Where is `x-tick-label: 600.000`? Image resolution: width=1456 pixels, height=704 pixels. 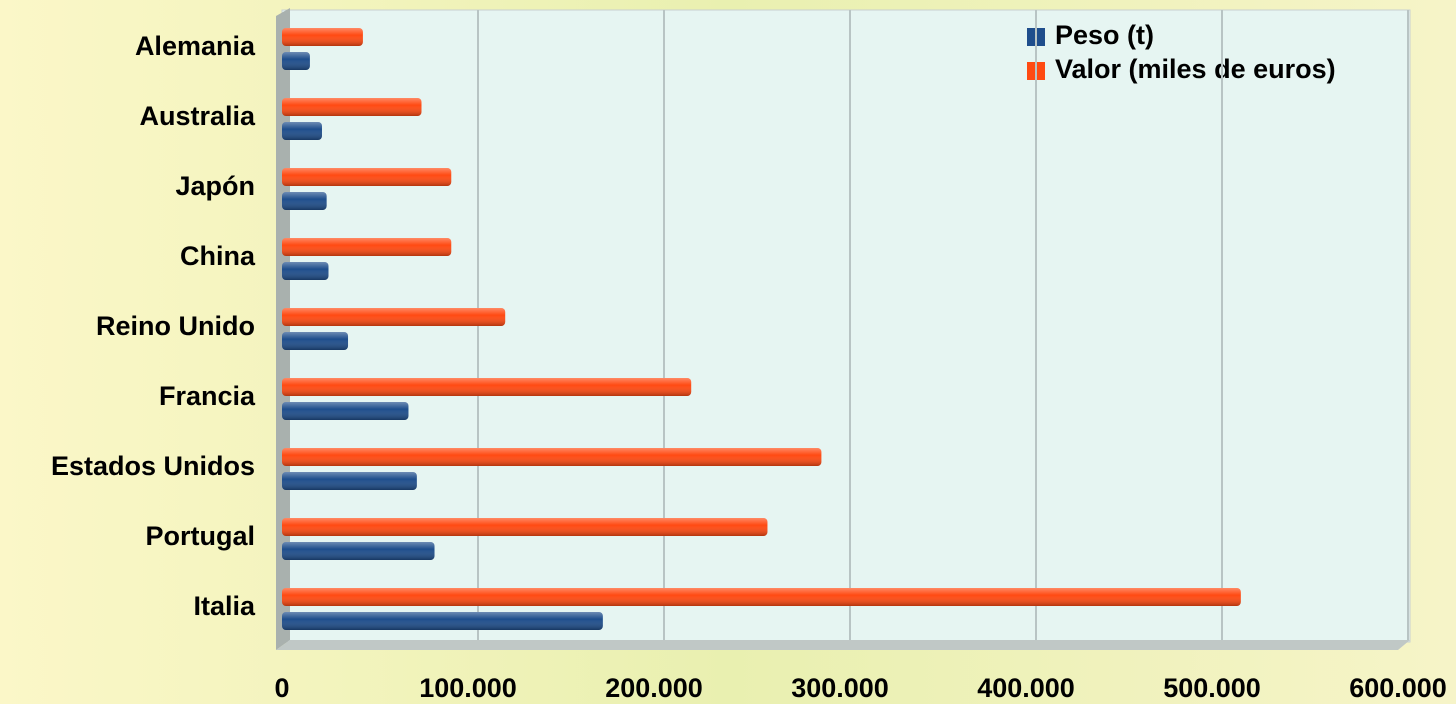 x-tick-label: 600.000 is located at coordinates (1398, 688).